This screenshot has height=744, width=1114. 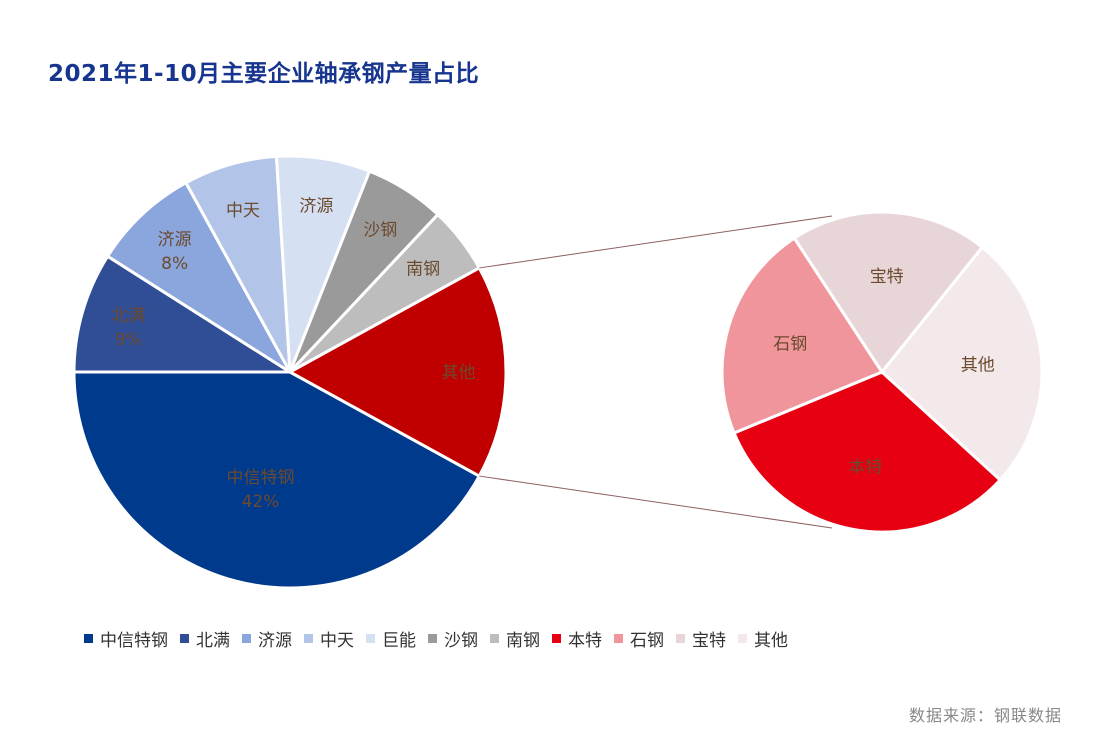 What do you see at coordinates (865, 468) in the screenshot?
I see `breakout-slice-label: 本特` at bounding box center [865, 468].